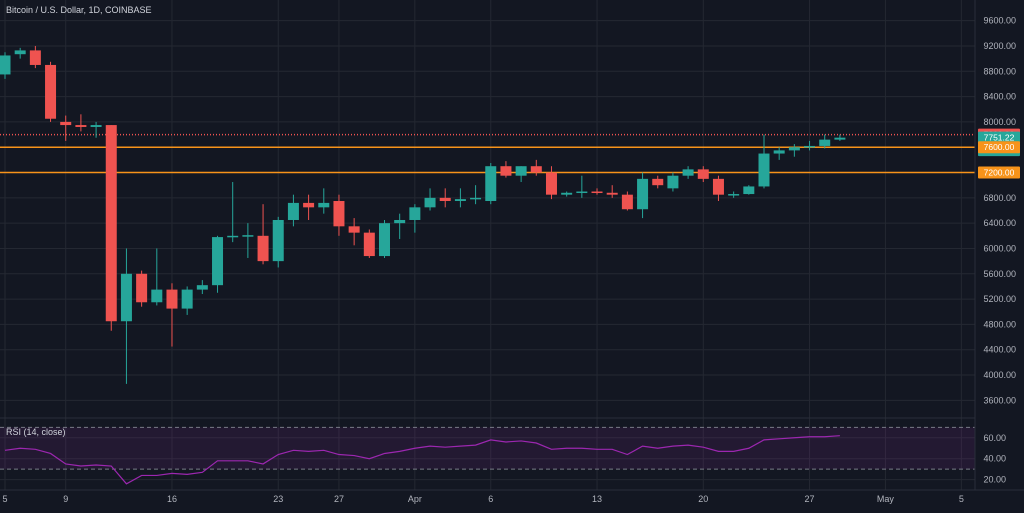  I want to click on date-axis: 5 9 16 23 27 Apr 6 13 20 27 May 5, so click(482, 499).